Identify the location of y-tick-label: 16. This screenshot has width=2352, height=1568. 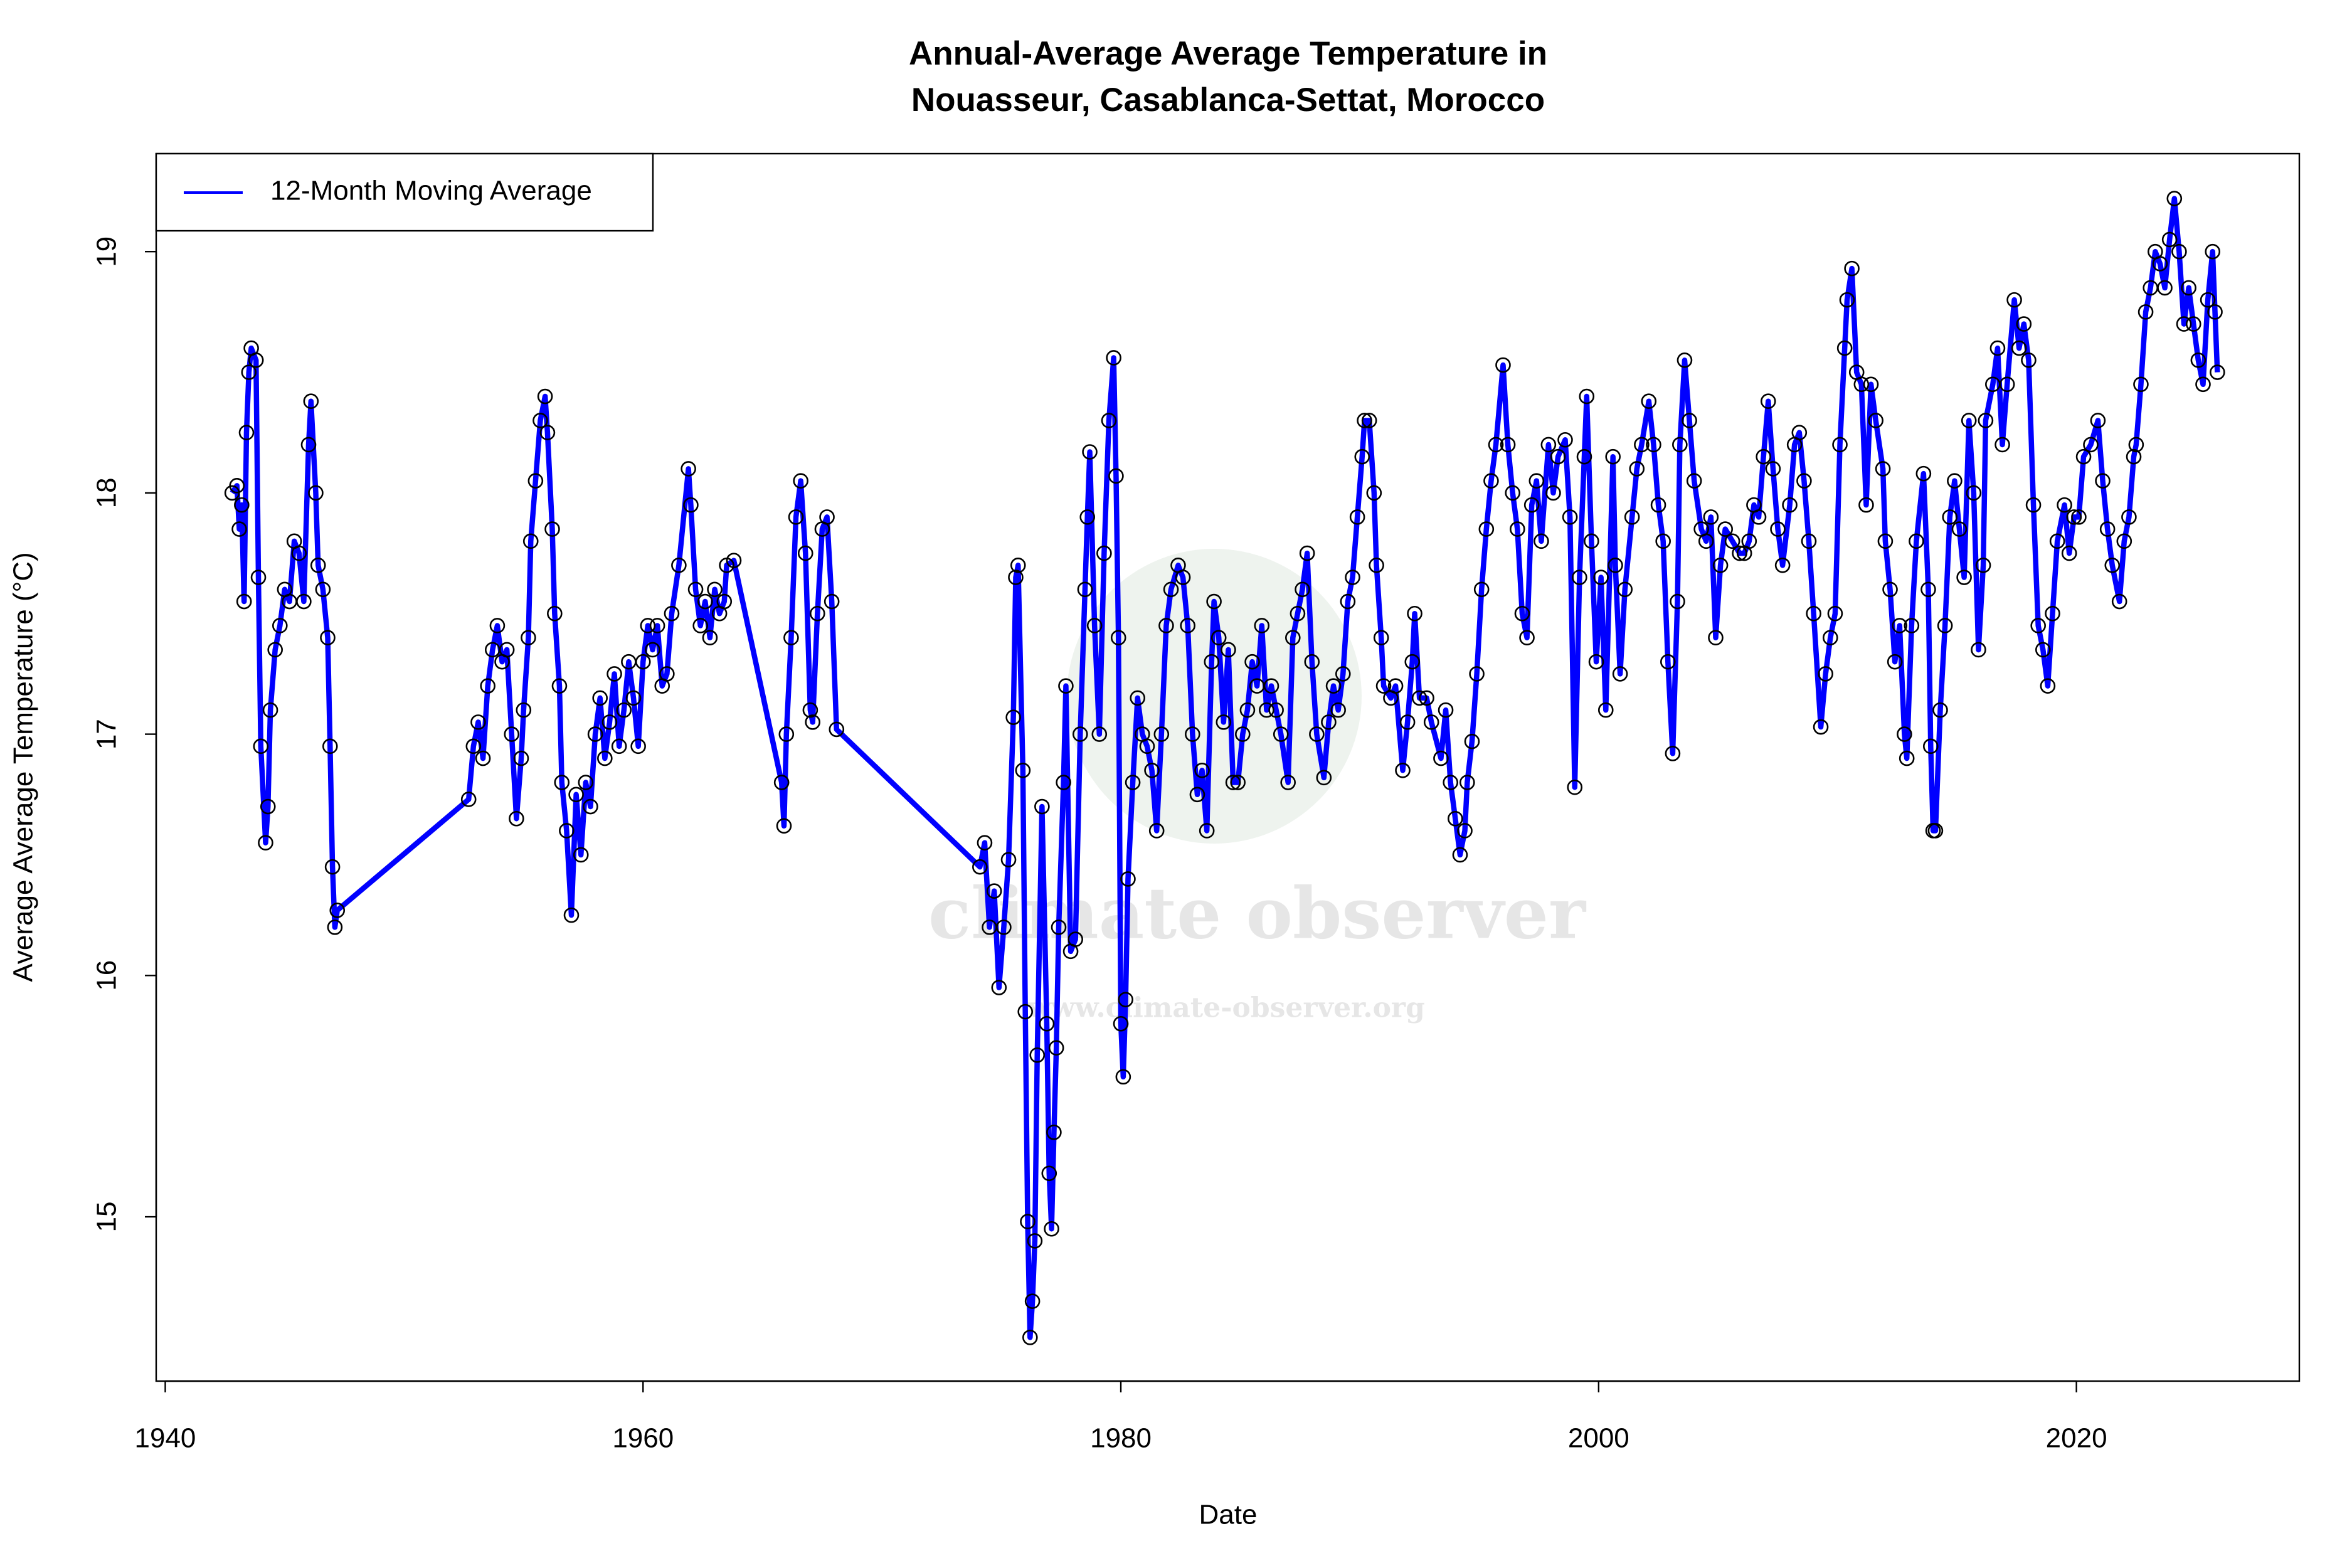
(107, 975).